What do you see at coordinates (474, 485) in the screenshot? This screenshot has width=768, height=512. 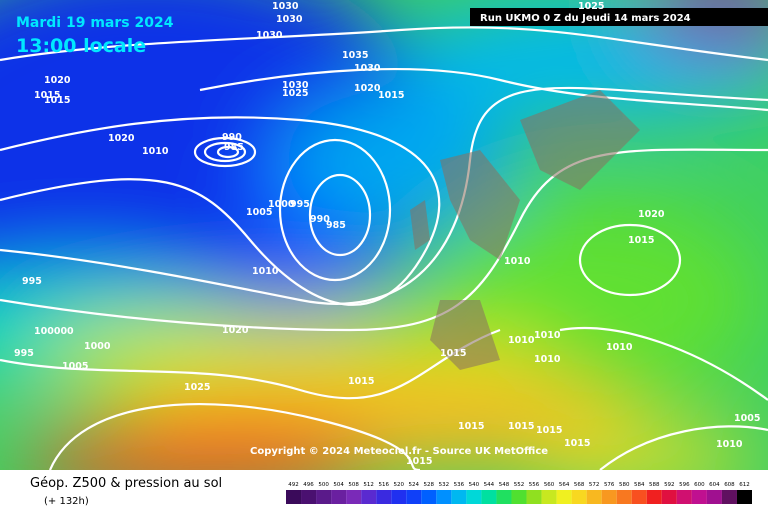 I see `scale-label: 540` at bounding box center [474, 485].